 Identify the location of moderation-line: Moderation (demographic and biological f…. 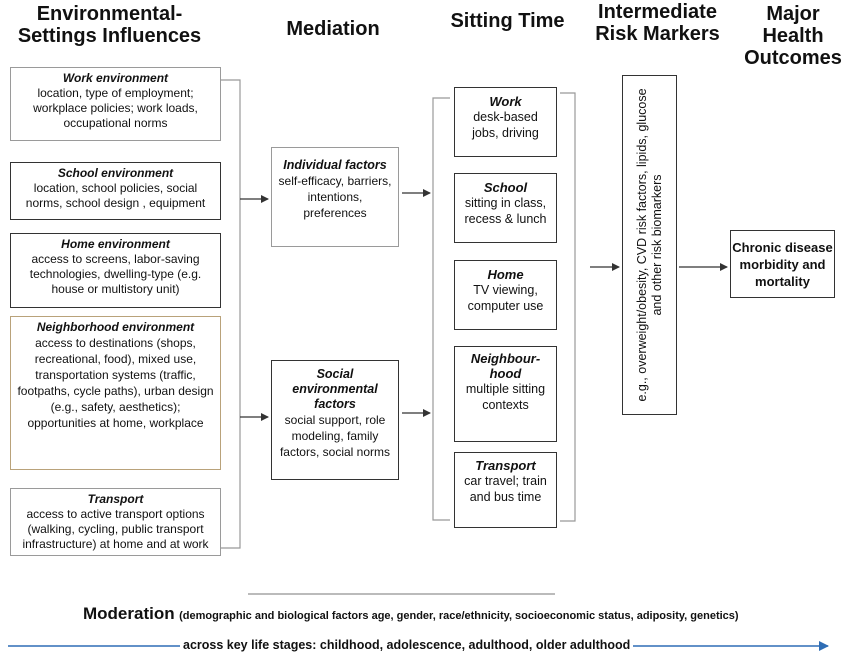
(411, 614).